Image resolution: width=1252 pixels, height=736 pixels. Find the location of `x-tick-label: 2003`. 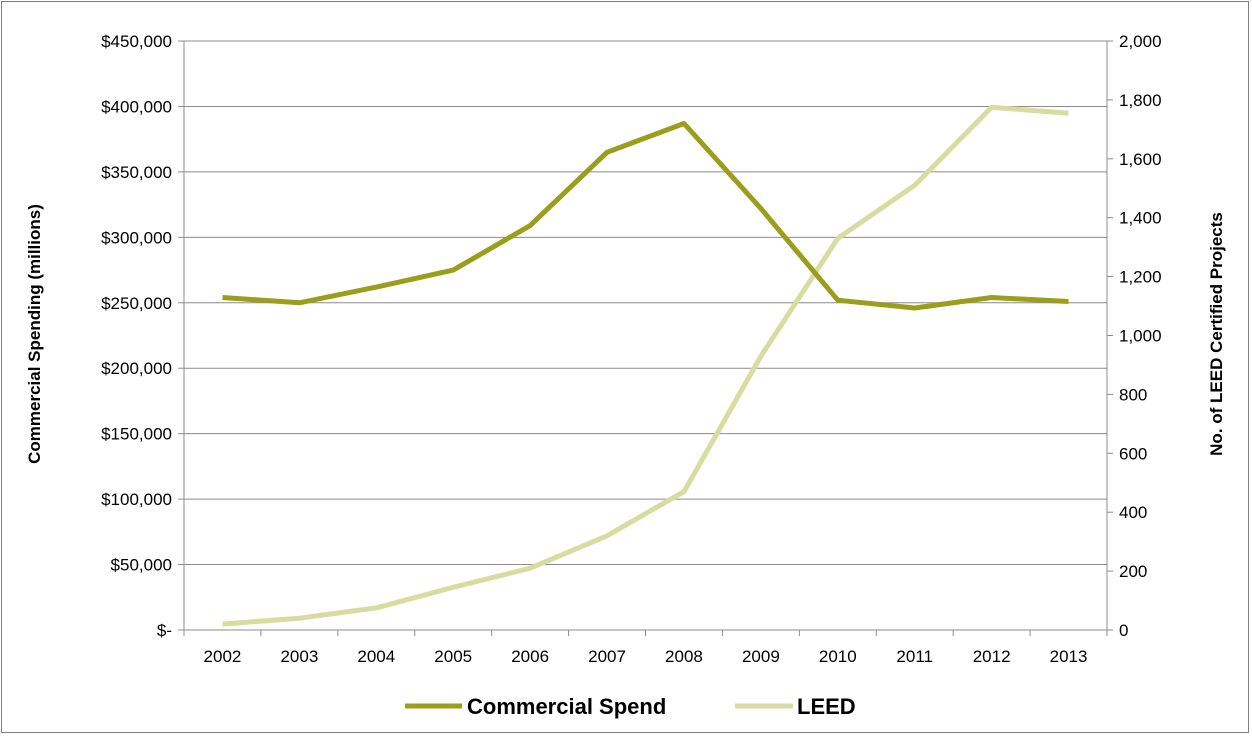

x-tick-label: 2003 is located at coordinates (299, 656).